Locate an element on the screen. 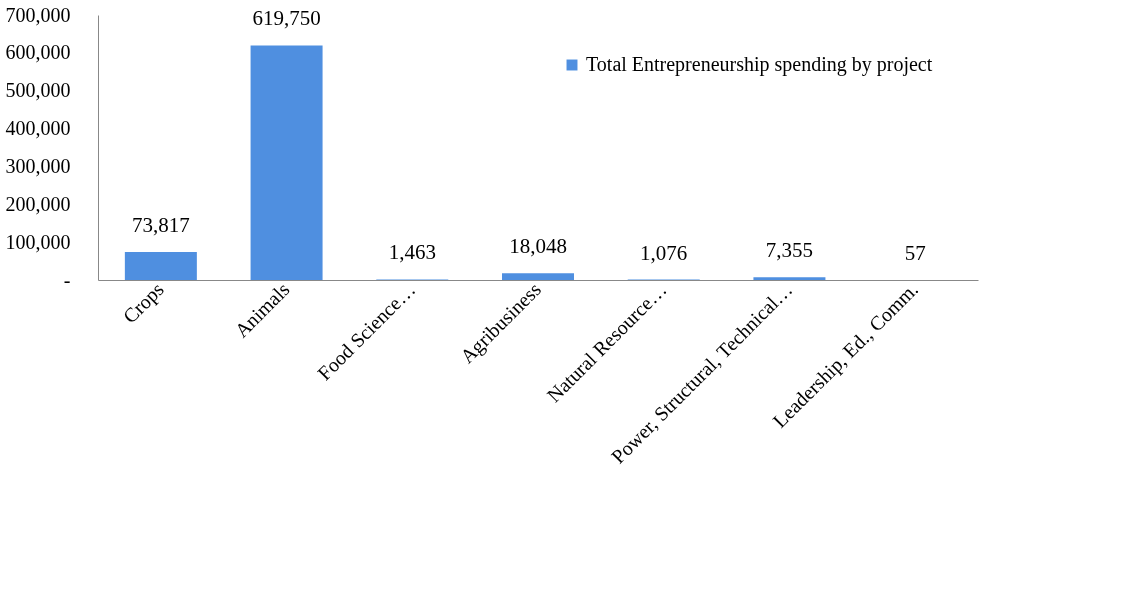  y-tick-label: 100,000 is located at coordinates (38, 241).